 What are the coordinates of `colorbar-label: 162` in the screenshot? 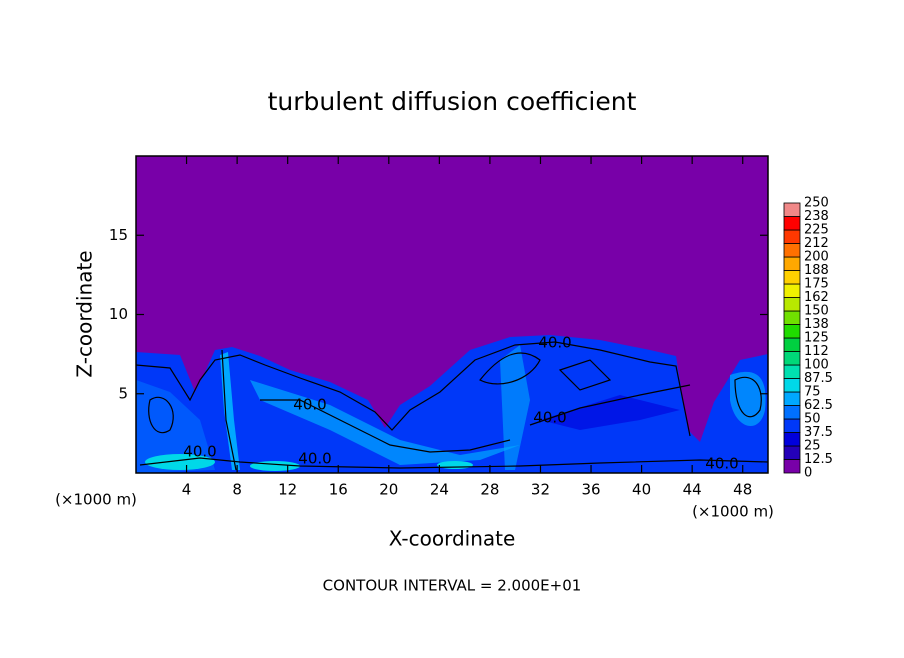 It's located at (816, 297).